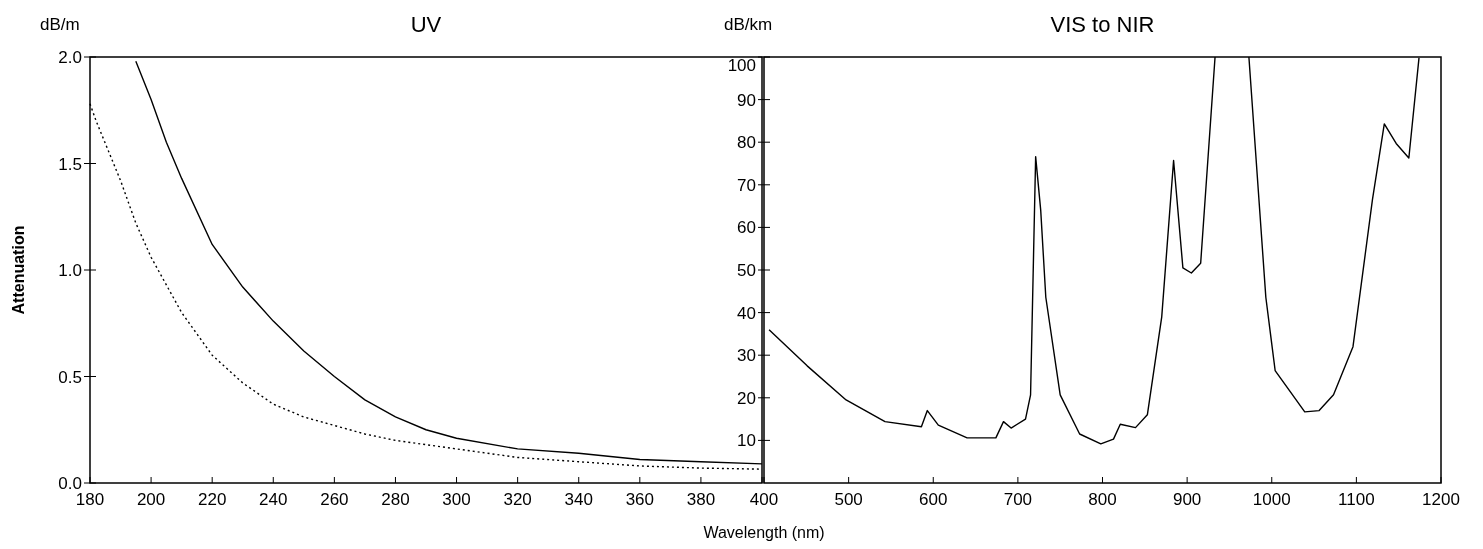  What do you see at coordinates (60, 24) in the screenshot?
I see `text: dB/m` at bounding box center [60, 24].